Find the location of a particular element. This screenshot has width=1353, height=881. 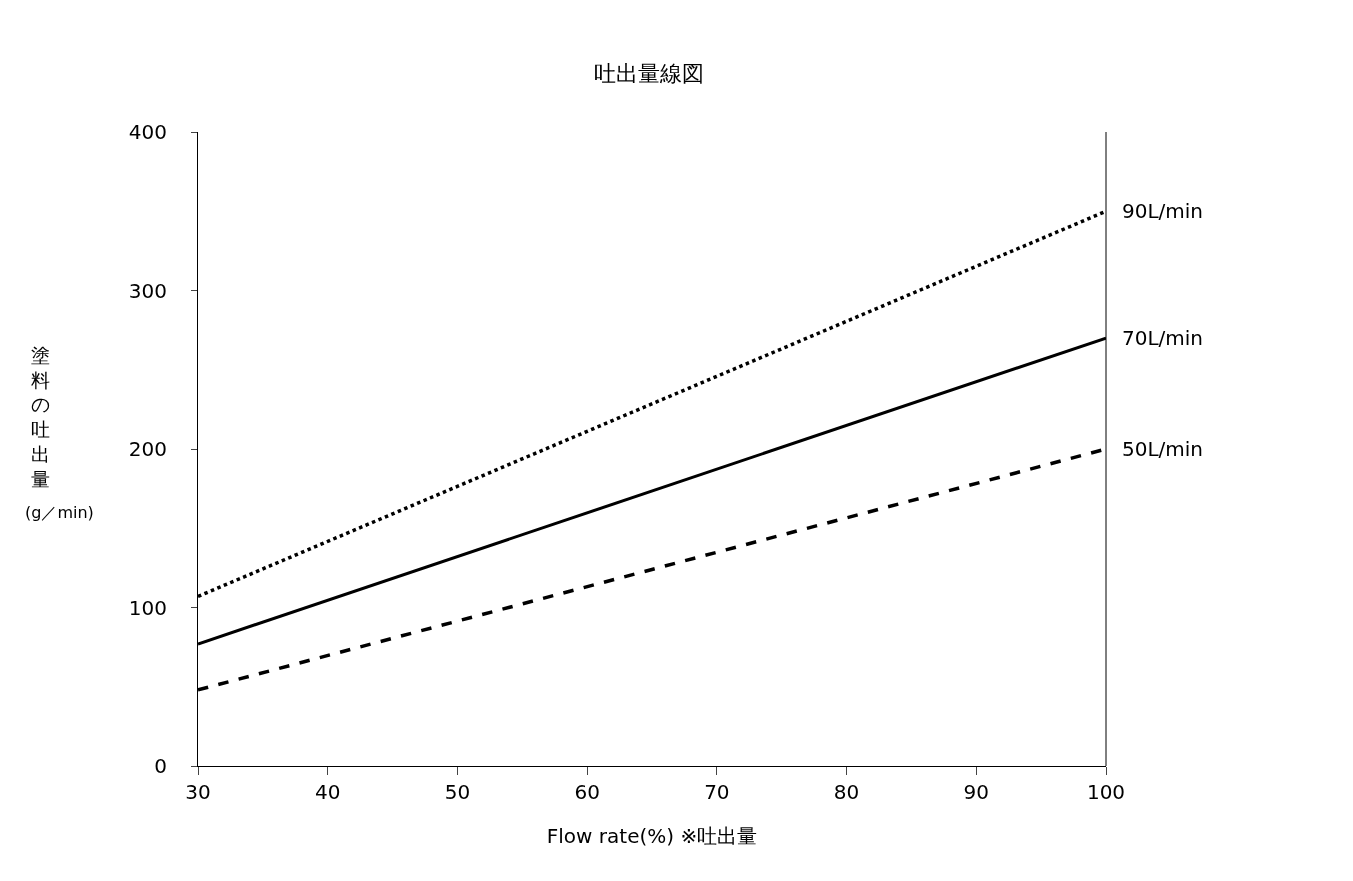

x-tick-label: 50 is located at coordinates (457, 792).